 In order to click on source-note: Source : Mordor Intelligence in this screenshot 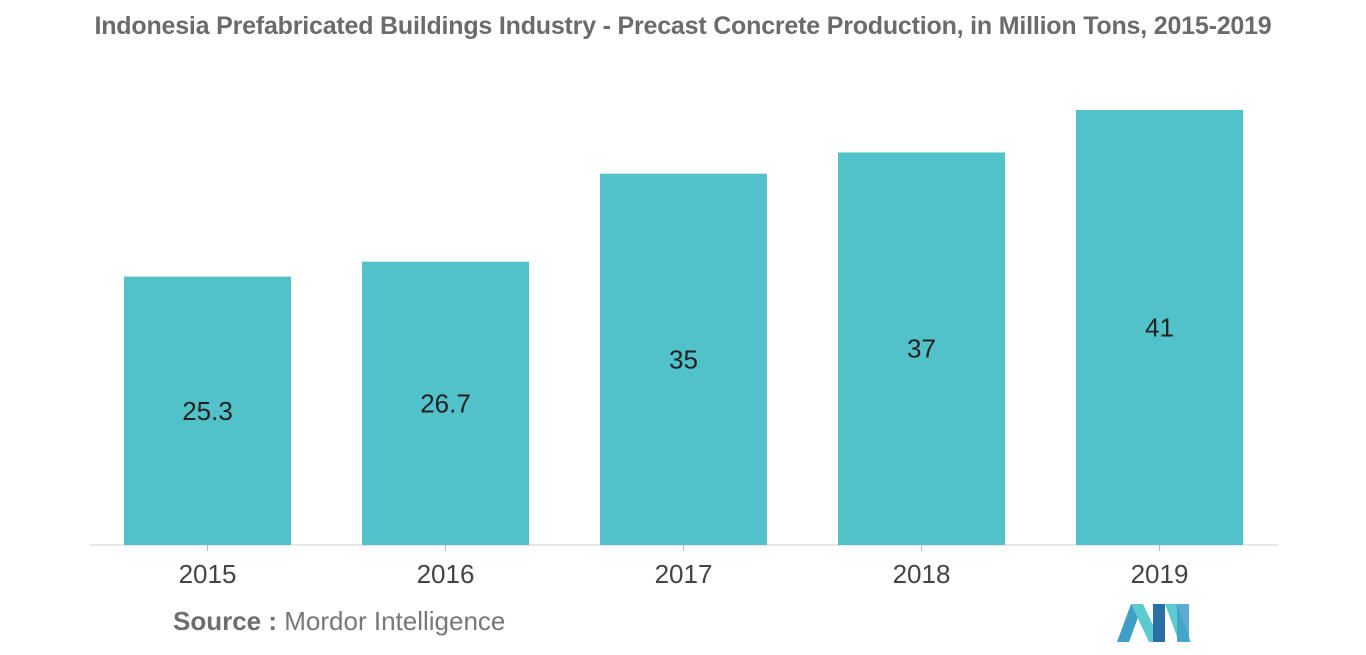, I will do `click(339, 621)`.